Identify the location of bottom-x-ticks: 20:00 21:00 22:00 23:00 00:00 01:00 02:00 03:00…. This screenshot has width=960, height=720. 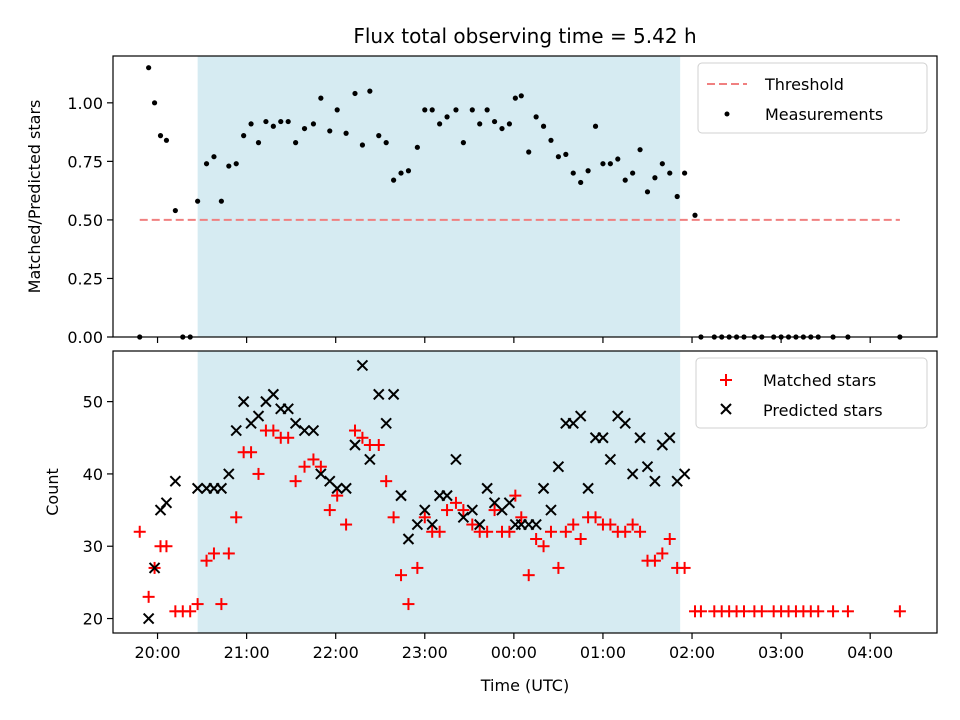
(513, 647).